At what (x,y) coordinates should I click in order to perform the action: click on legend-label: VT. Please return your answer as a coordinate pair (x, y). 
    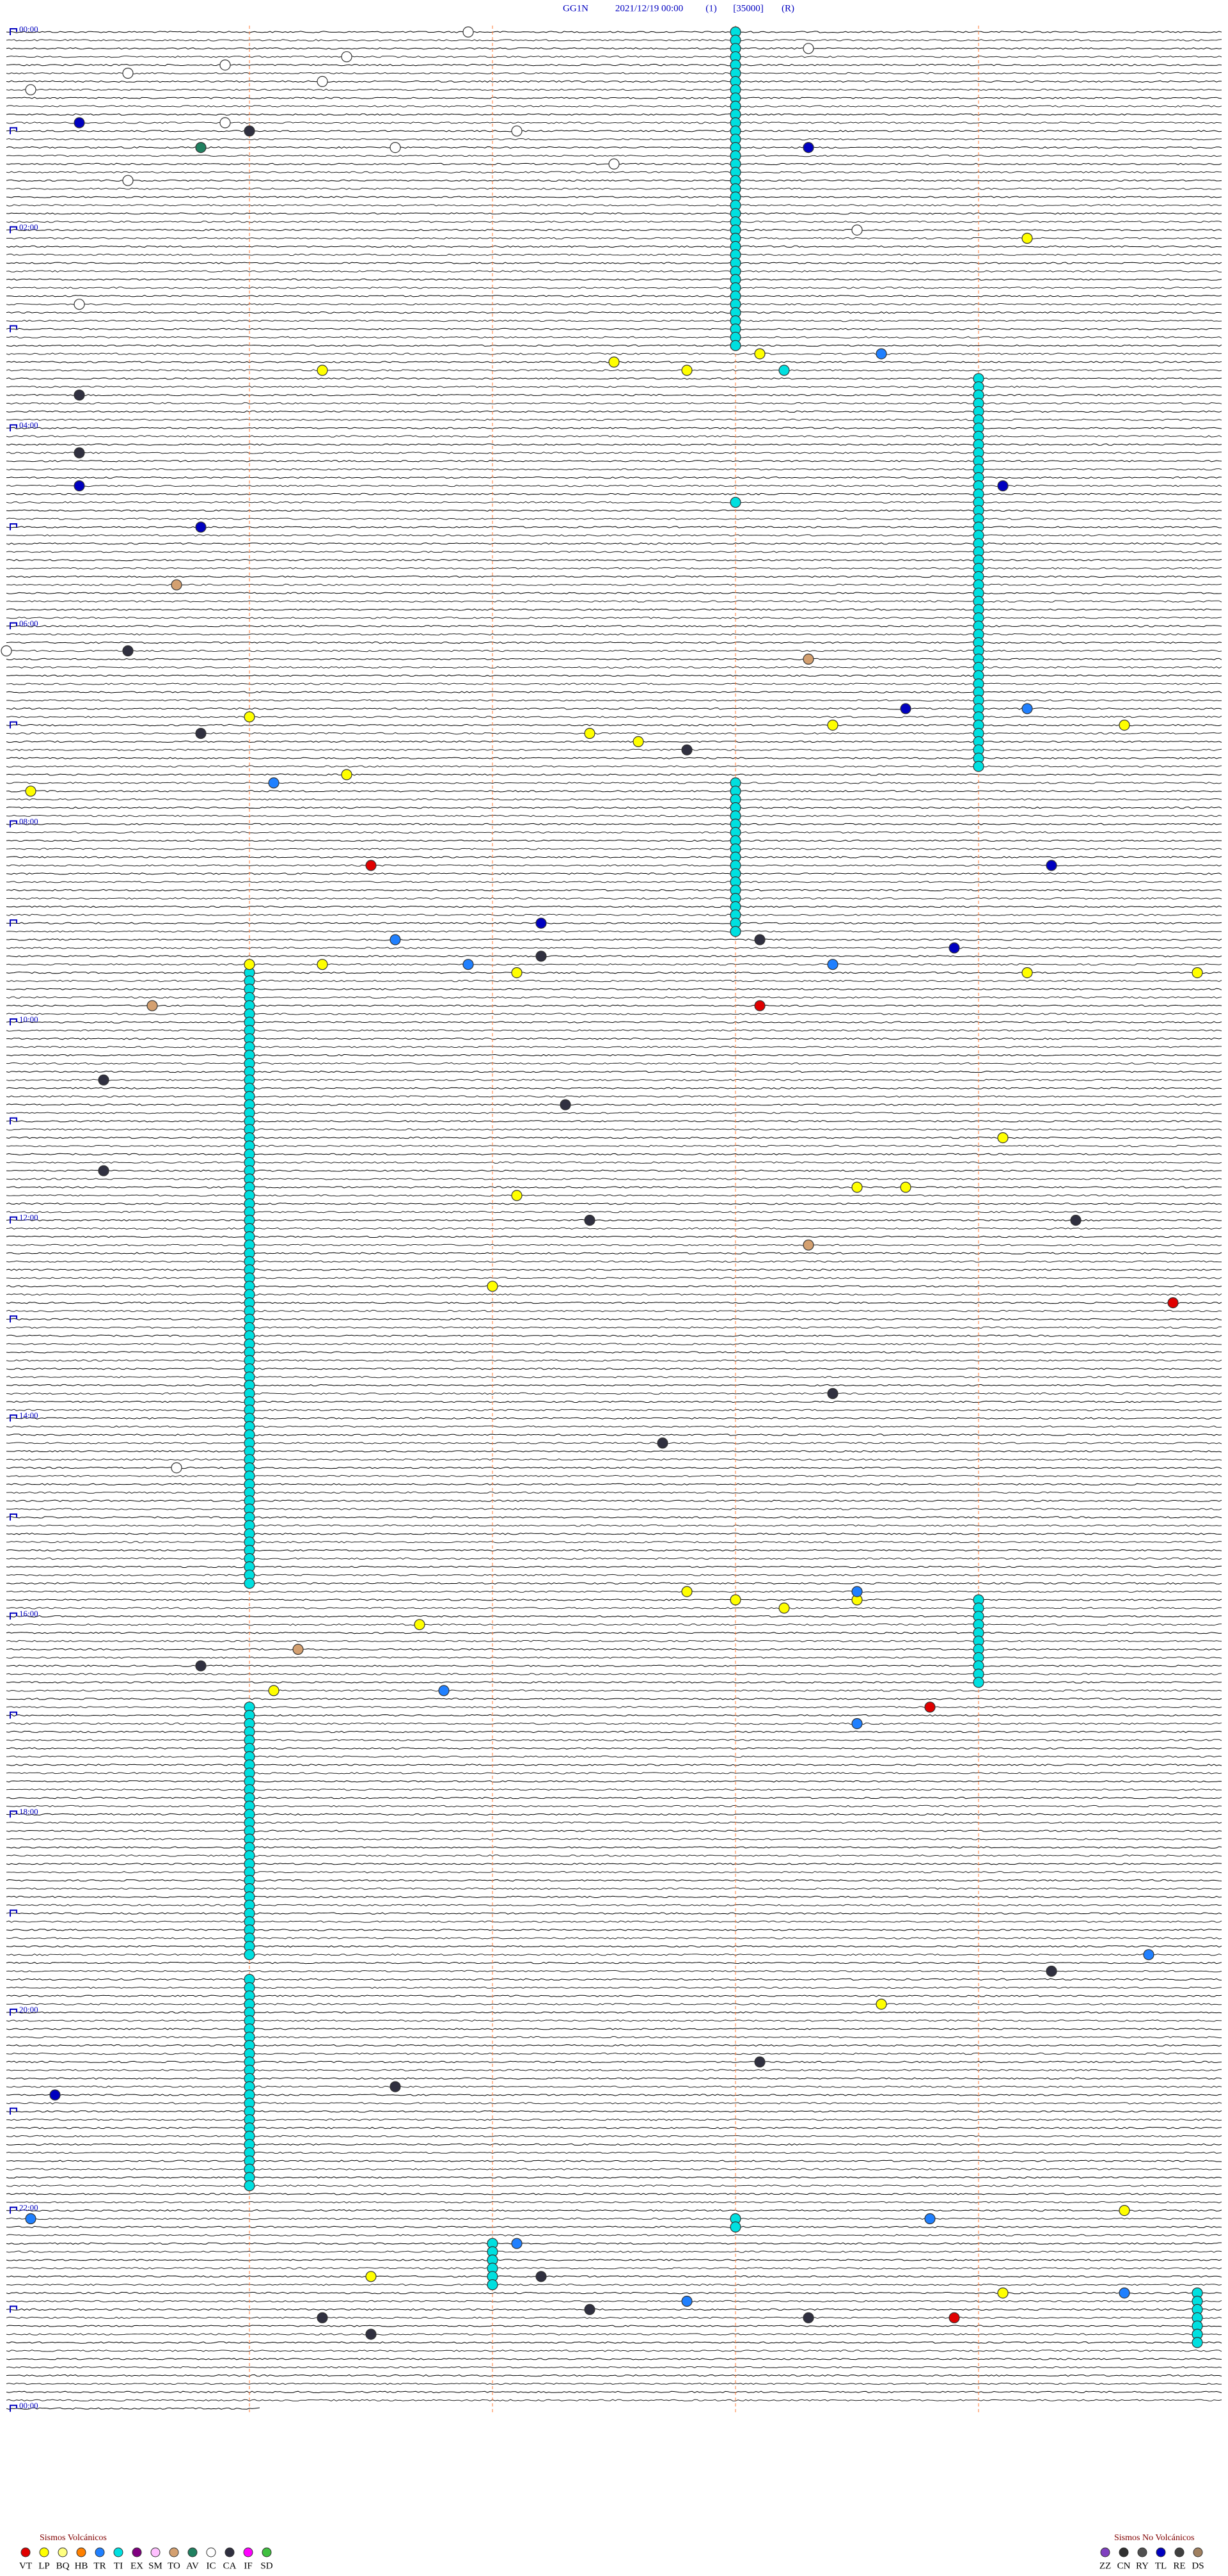
    Looking at the image, I should click on (25, 2566).